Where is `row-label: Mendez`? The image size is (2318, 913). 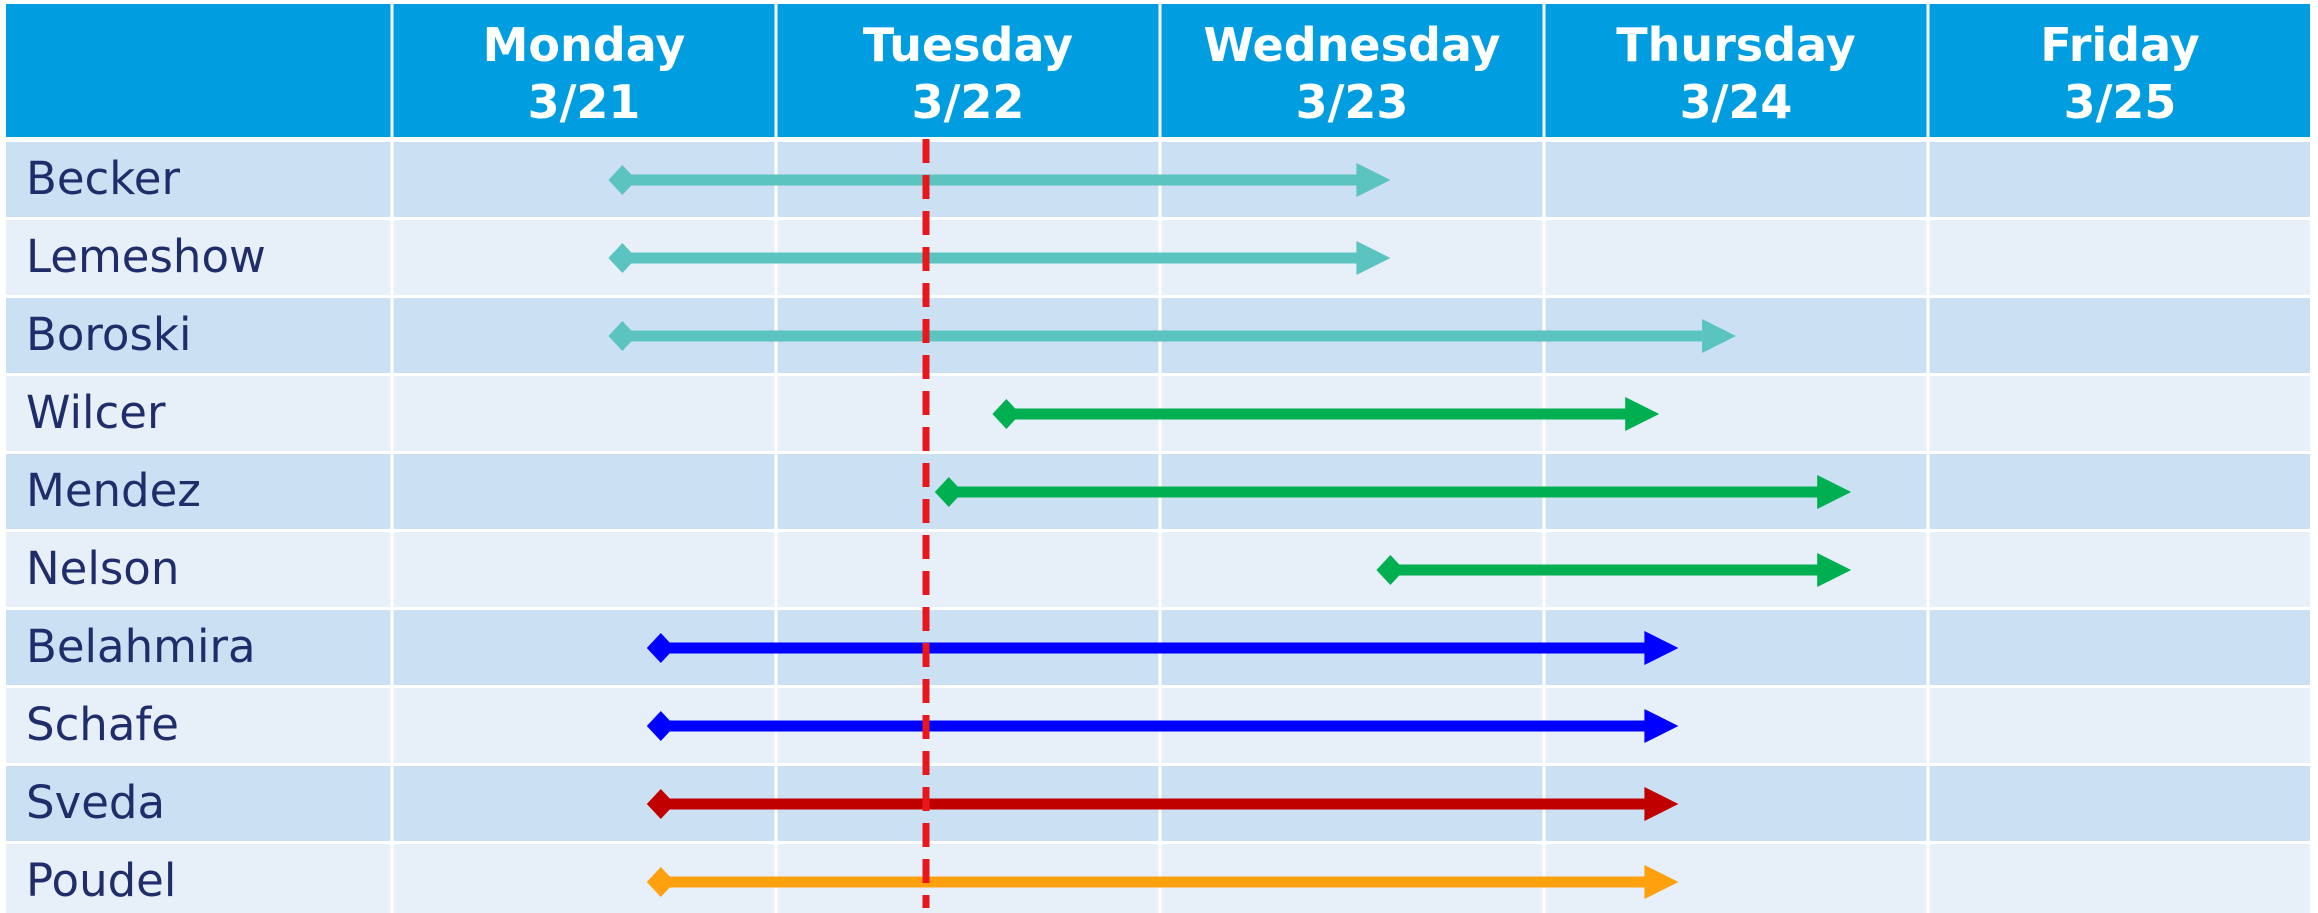 row-label: Mendez is located at coordinates (113, 490).